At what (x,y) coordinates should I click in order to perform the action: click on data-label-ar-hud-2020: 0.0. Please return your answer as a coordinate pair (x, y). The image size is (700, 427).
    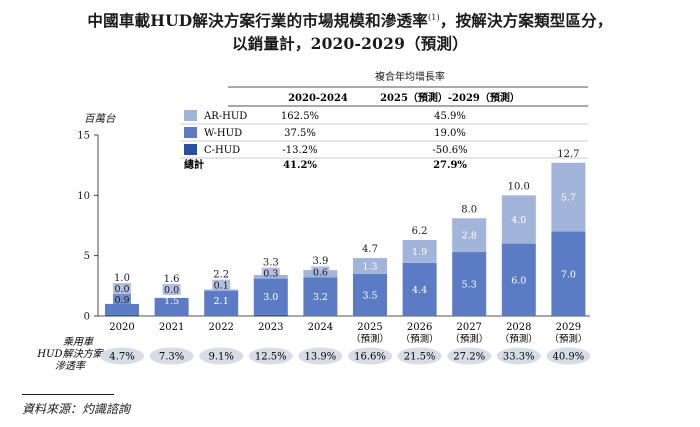
    Looking at the image, I should click on (121, 289).